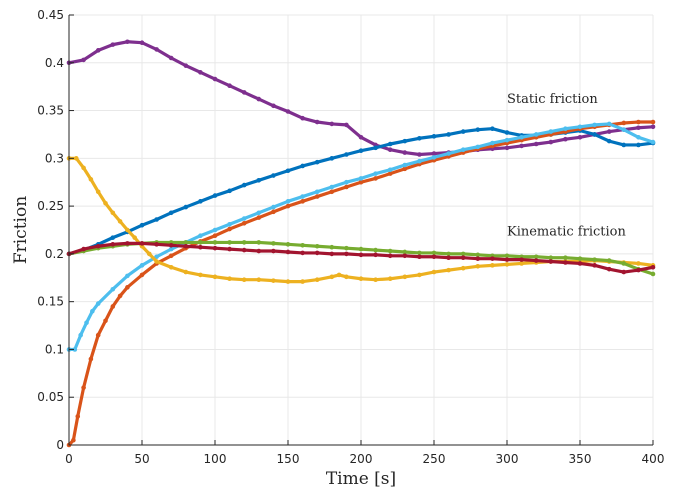 Image resolution: width=680 pixels, height=500 pixels. What do you see at coordinates (54, 63) in the screenshot?
I see `y-tick-label: 0.4` at bounding box center [54, 63].